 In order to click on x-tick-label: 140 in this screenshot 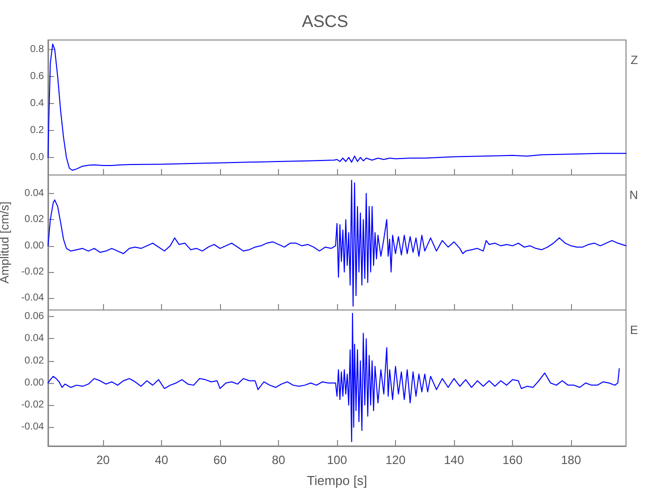, I will do `click(454, 460)`.